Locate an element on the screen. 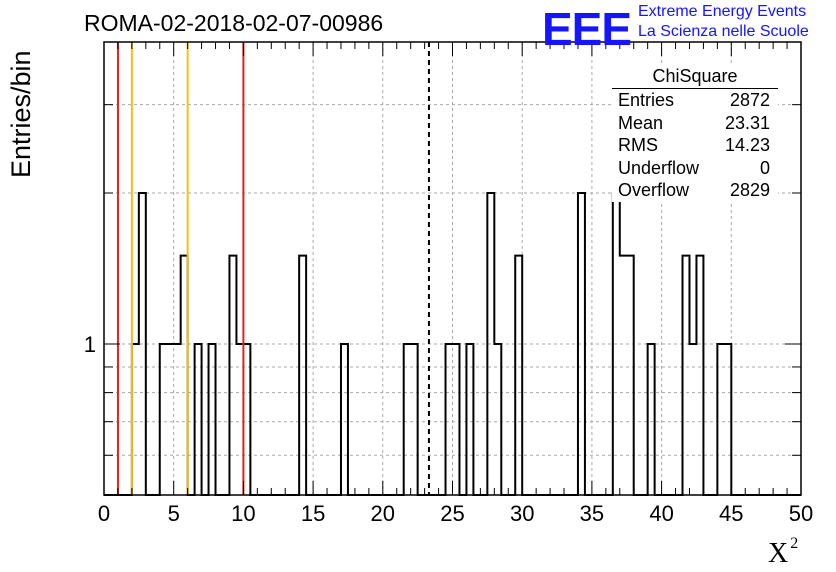 Image resolution: width=836 pixels, height=572 pixels. x-tick-label: 25 is located at coordinates (452, 513).